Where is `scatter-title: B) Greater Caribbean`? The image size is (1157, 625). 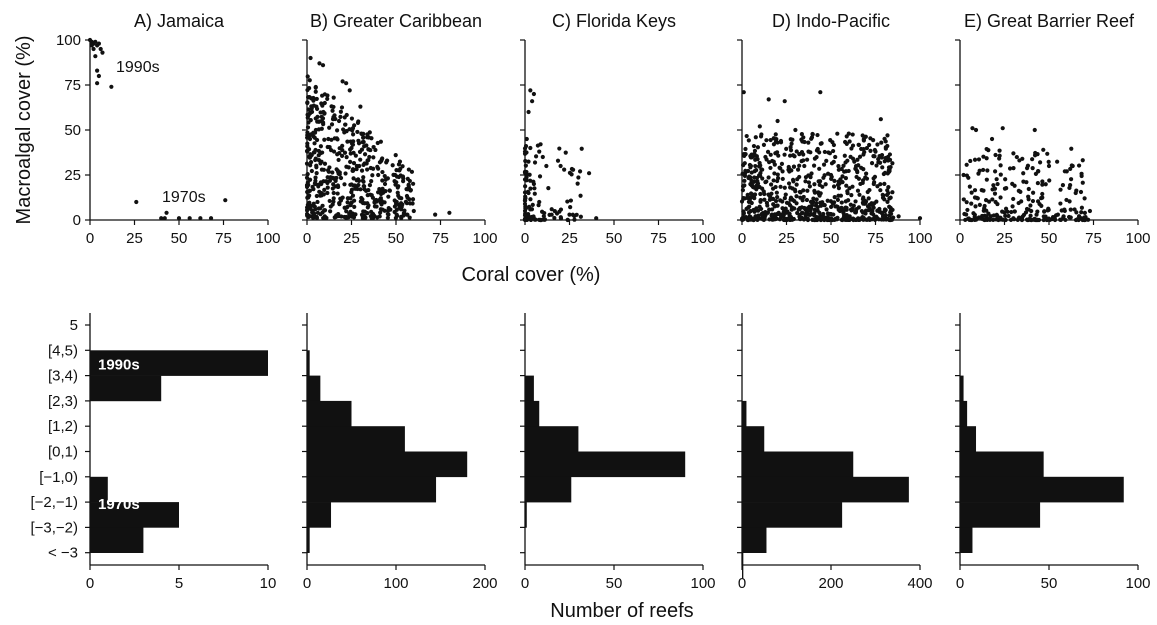 scatter-title: B) Greater Caribbean is located at coordinates (396, 21).